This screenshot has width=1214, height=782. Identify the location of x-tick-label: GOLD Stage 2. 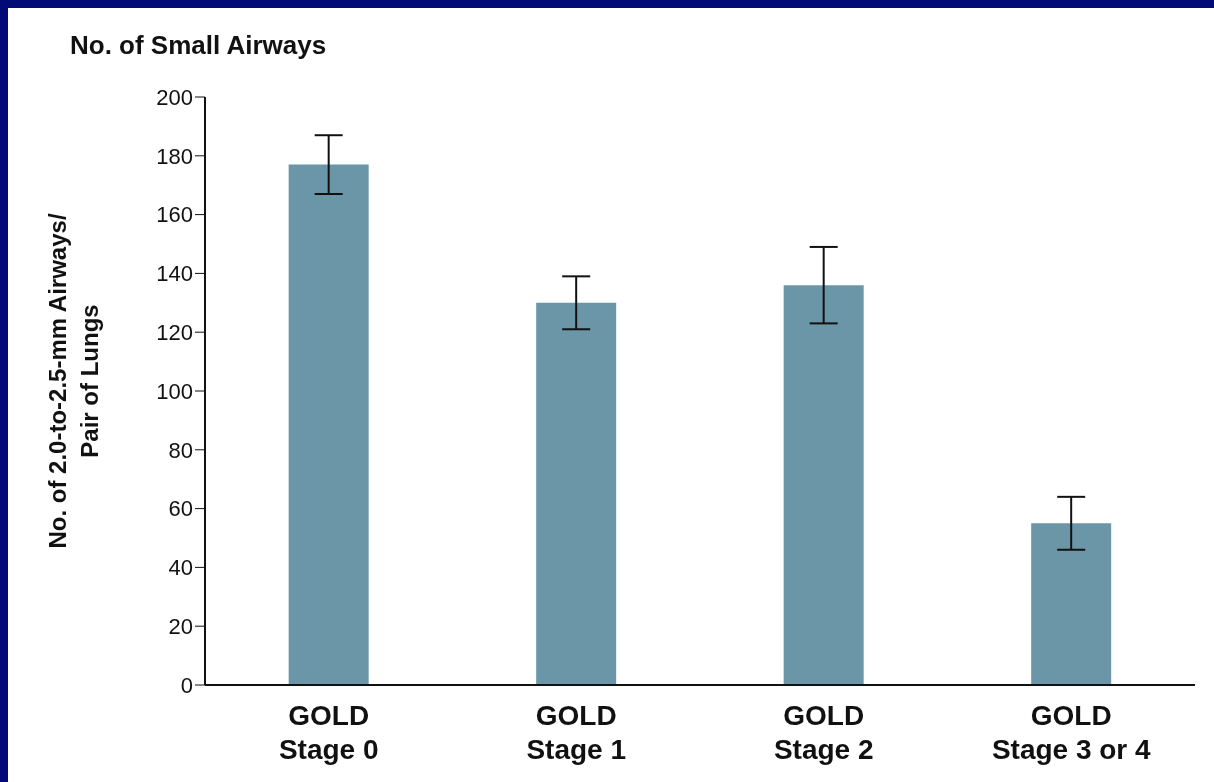
(823, 732).